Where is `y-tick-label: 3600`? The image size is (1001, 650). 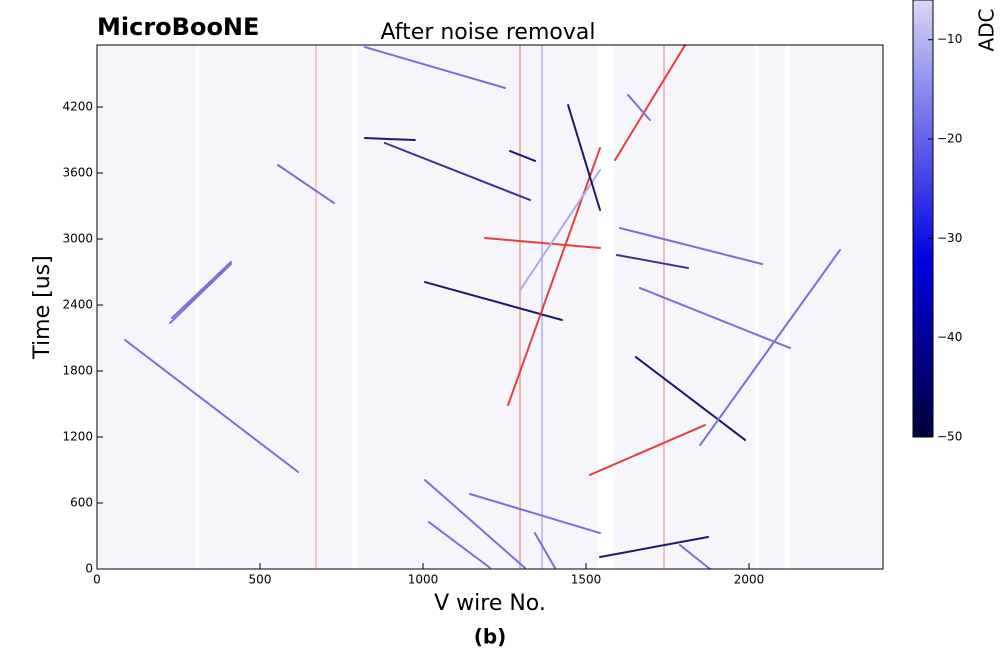
y-tick-label: 3600 is located at coordinates (77, 173).